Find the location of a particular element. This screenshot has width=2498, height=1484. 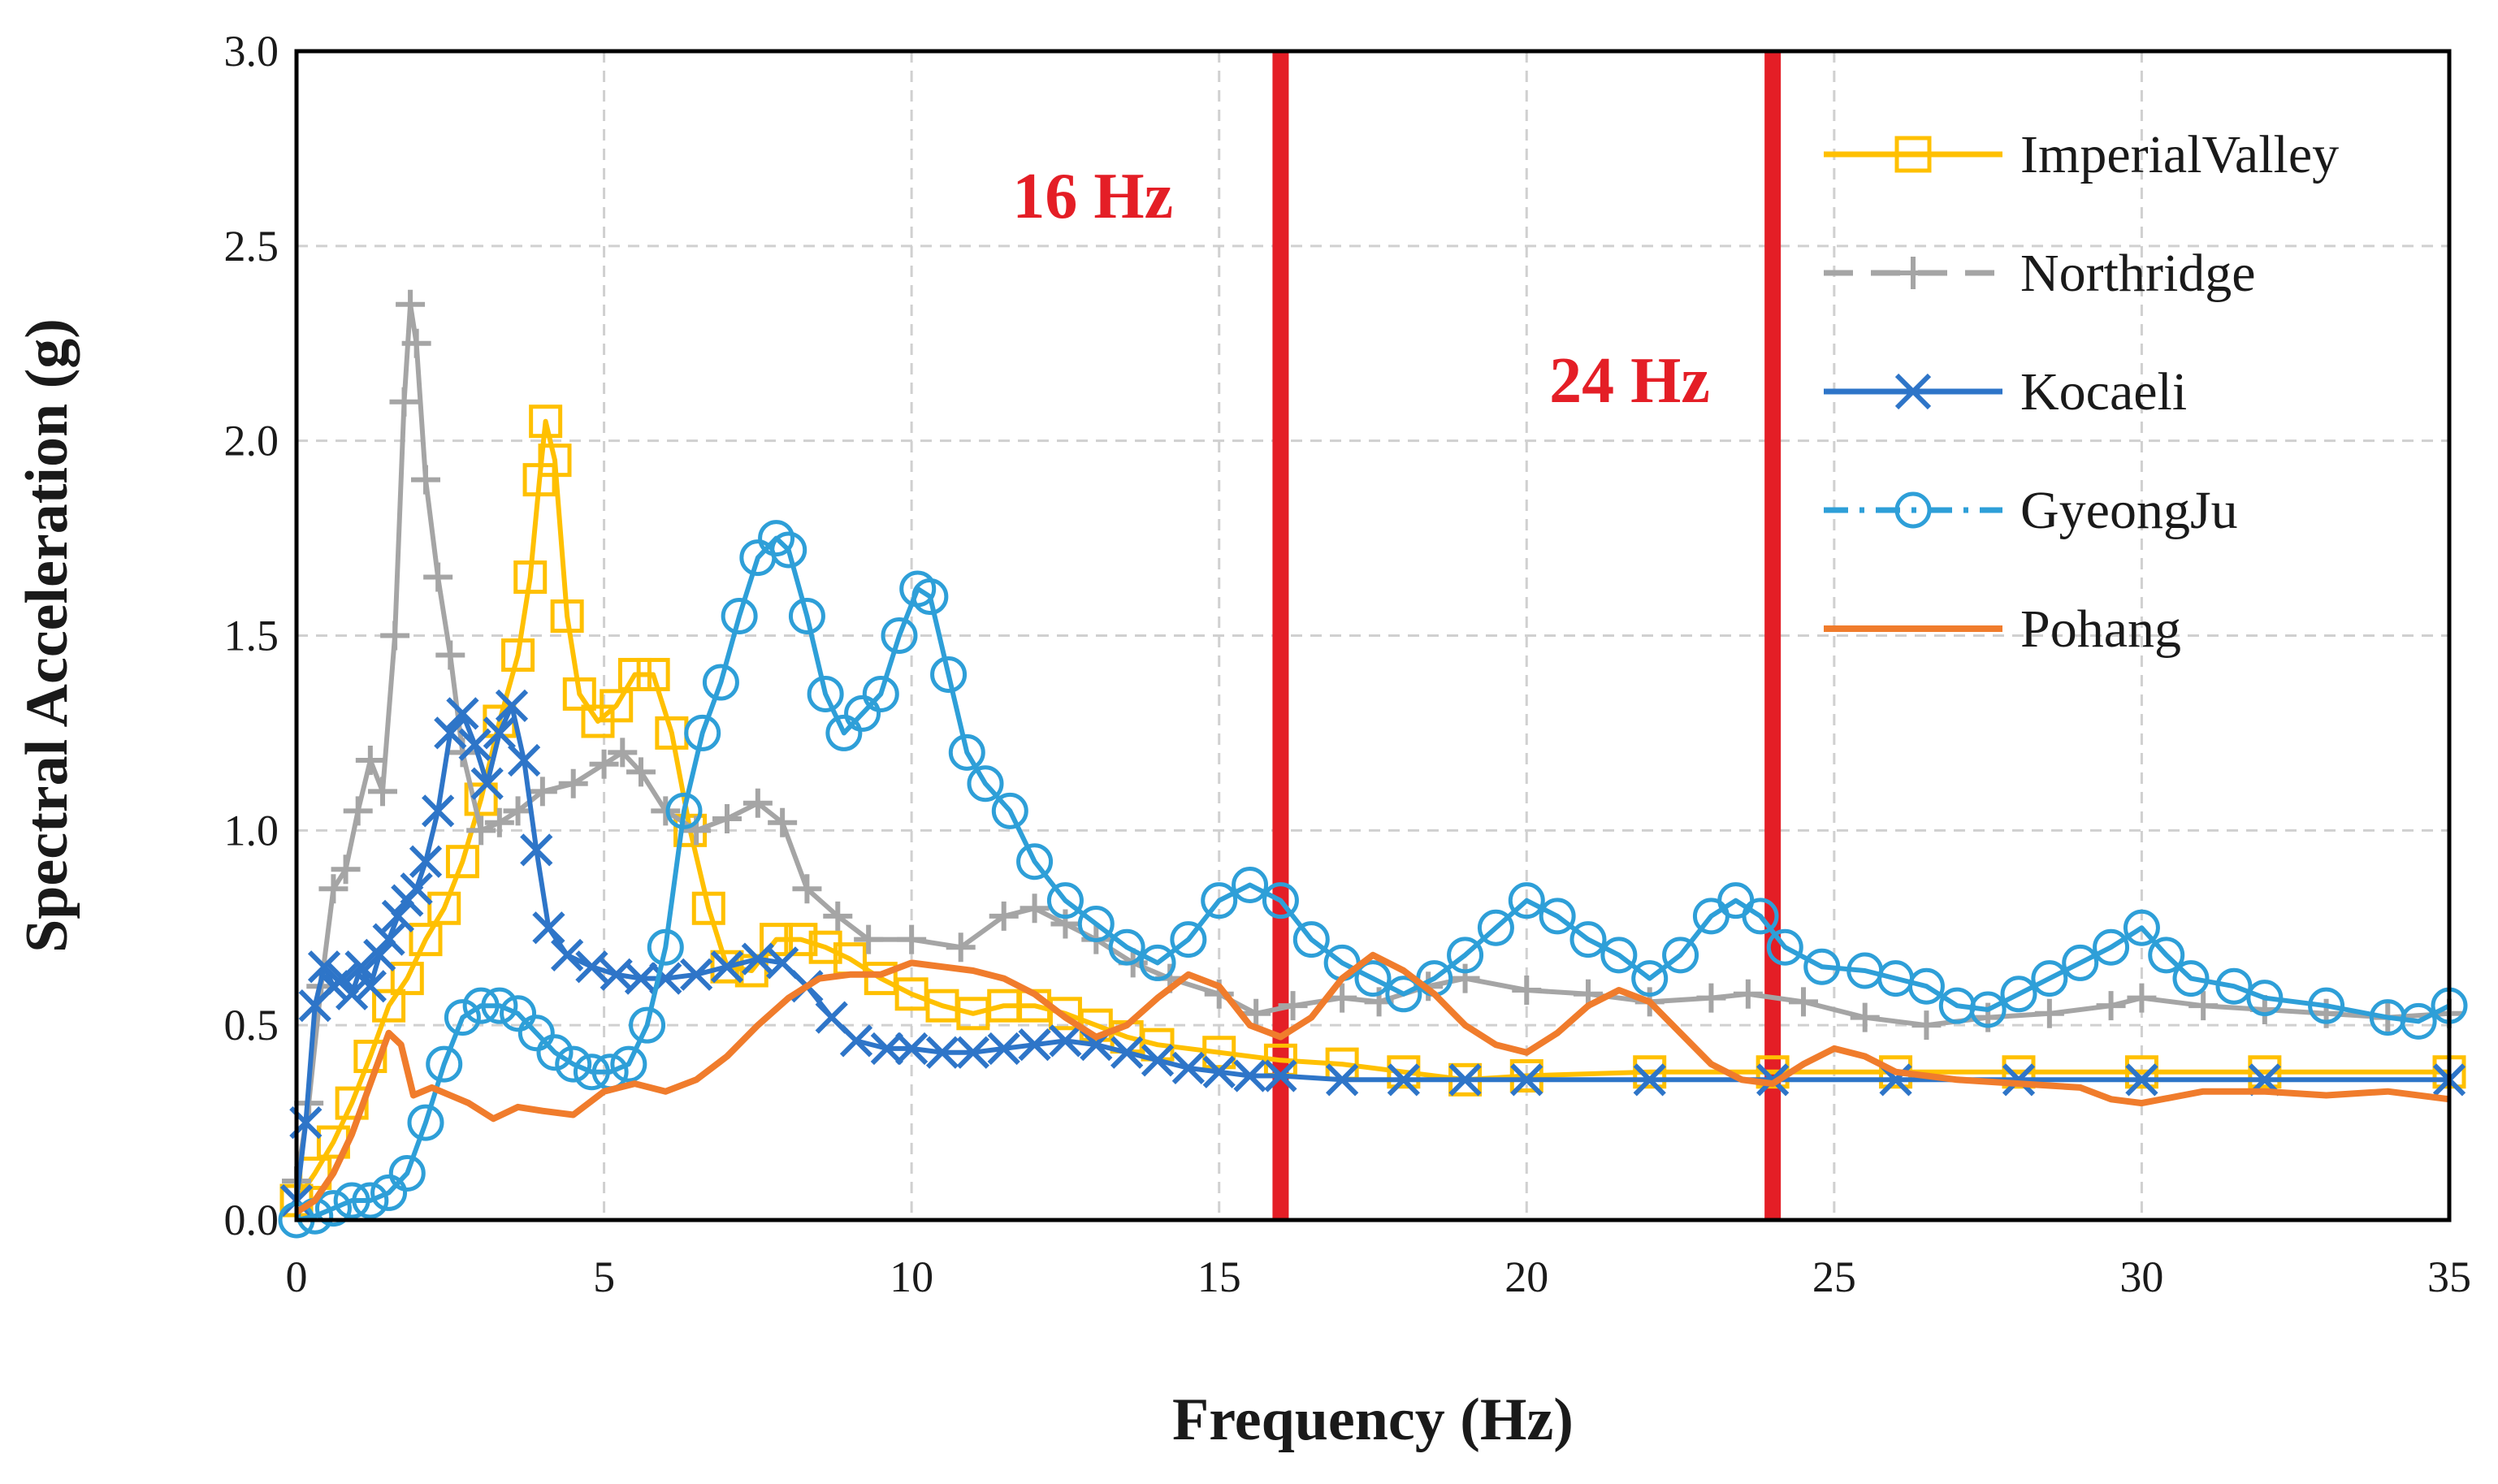

x-tick-label: 5 is located at coordinates (604, 1277).